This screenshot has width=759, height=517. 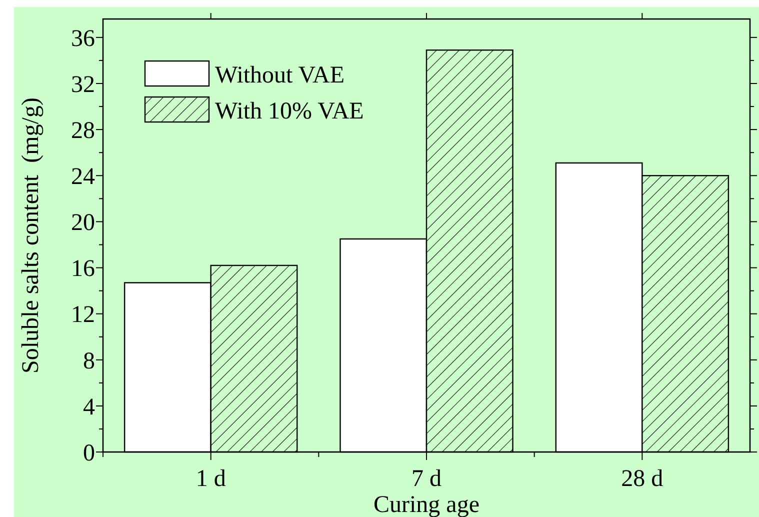 I want to click on x-tick-label: 28 d, so click(x=642, y=479).